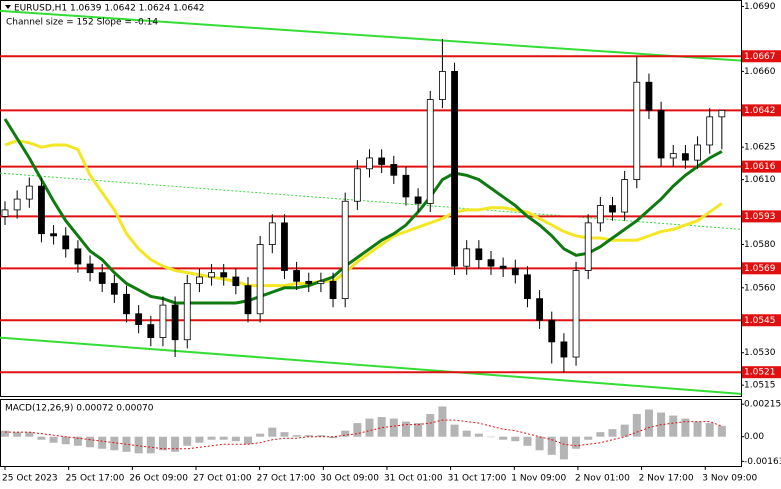 The width and height of the screenshot is (781, 489). I want to click on x-tick-label: 30 Oct 09:00, so click(349, 479).